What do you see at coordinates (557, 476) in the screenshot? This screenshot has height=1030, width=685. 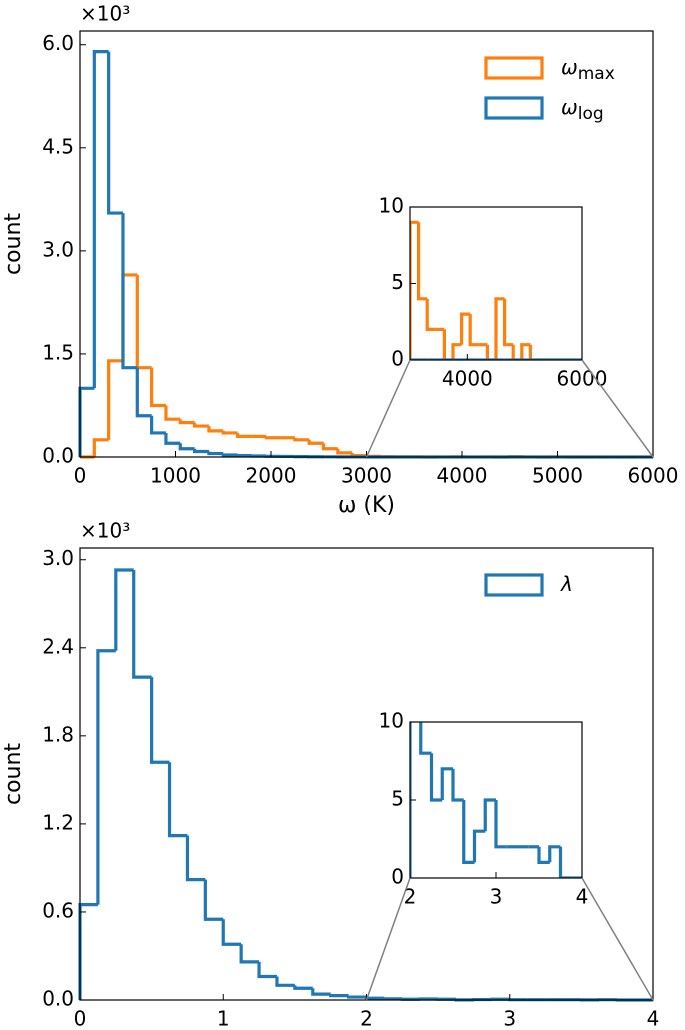 I see `x-tick-label: 5000` at bounding box center [557, 476].